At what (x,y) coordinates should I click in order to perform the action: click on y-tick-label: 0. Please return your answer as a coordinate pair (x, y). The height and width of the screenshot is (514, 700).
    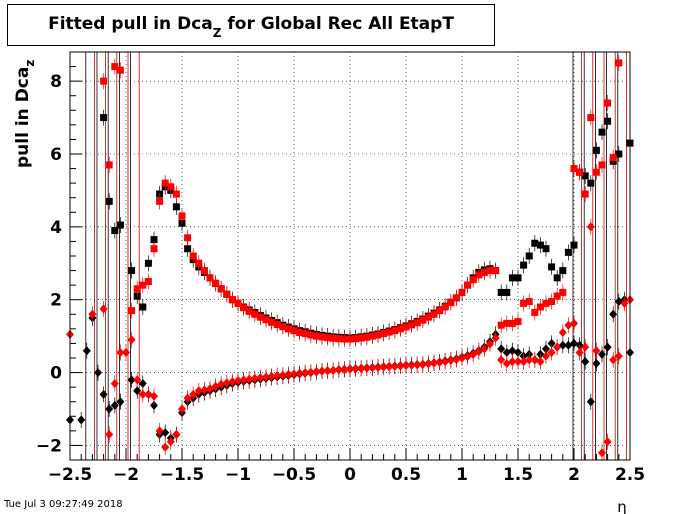
    Looking at the image, I should click on (56, 374).